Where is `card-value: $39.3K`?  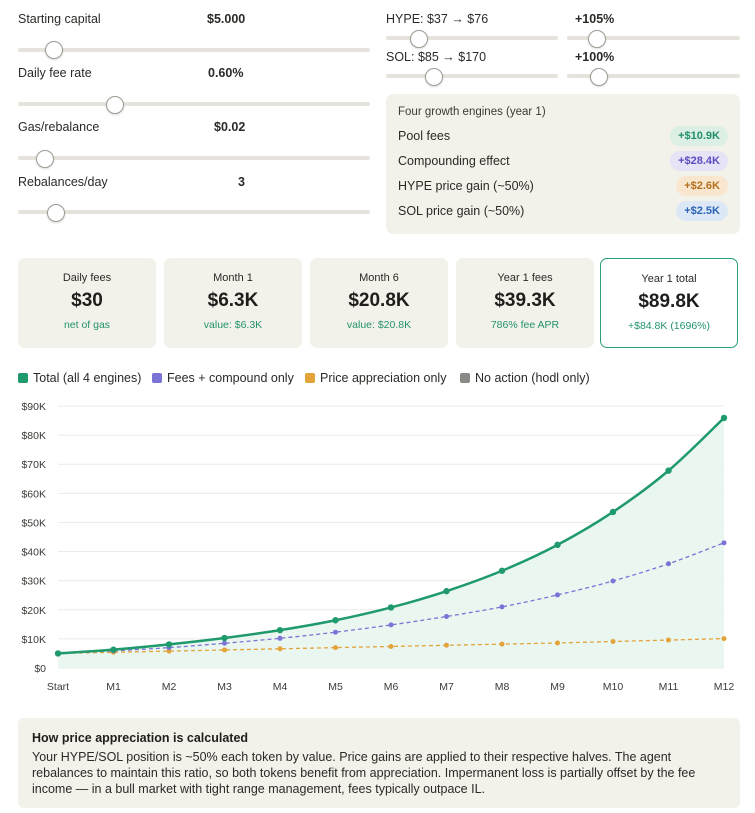 card-value: $39.3K is located at coordinates (525, 300).